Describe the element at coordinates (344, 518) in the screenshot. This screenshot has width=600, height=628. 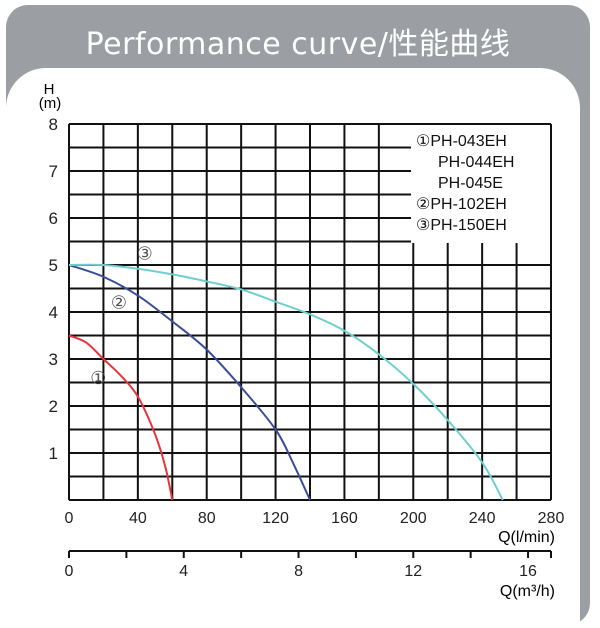
I see `x-tick-label: 160` at that location.